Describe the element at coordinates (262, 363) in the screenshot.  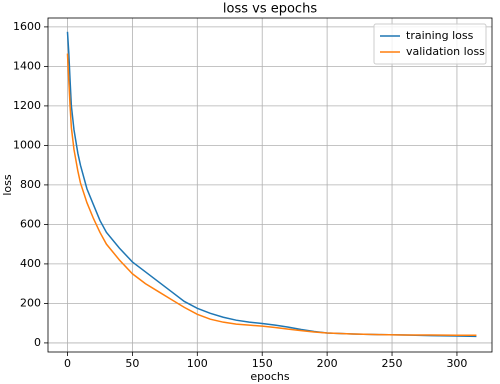
I see `x-tick-label: 150` at that location.